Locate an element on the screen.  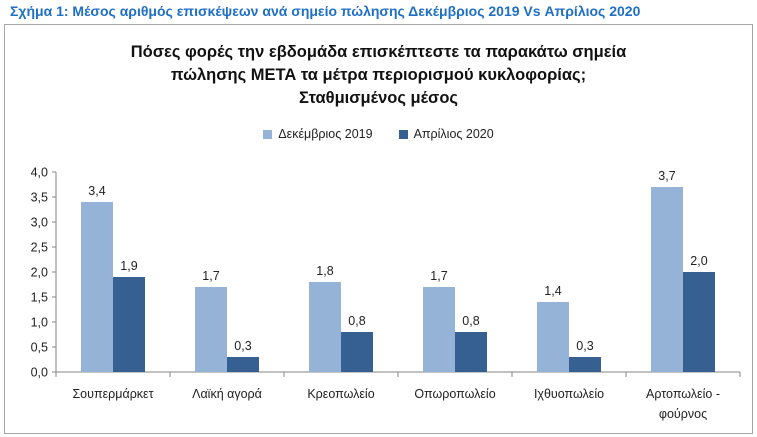
y-tick-label: 3,0 is located at coordinates (39, 223).